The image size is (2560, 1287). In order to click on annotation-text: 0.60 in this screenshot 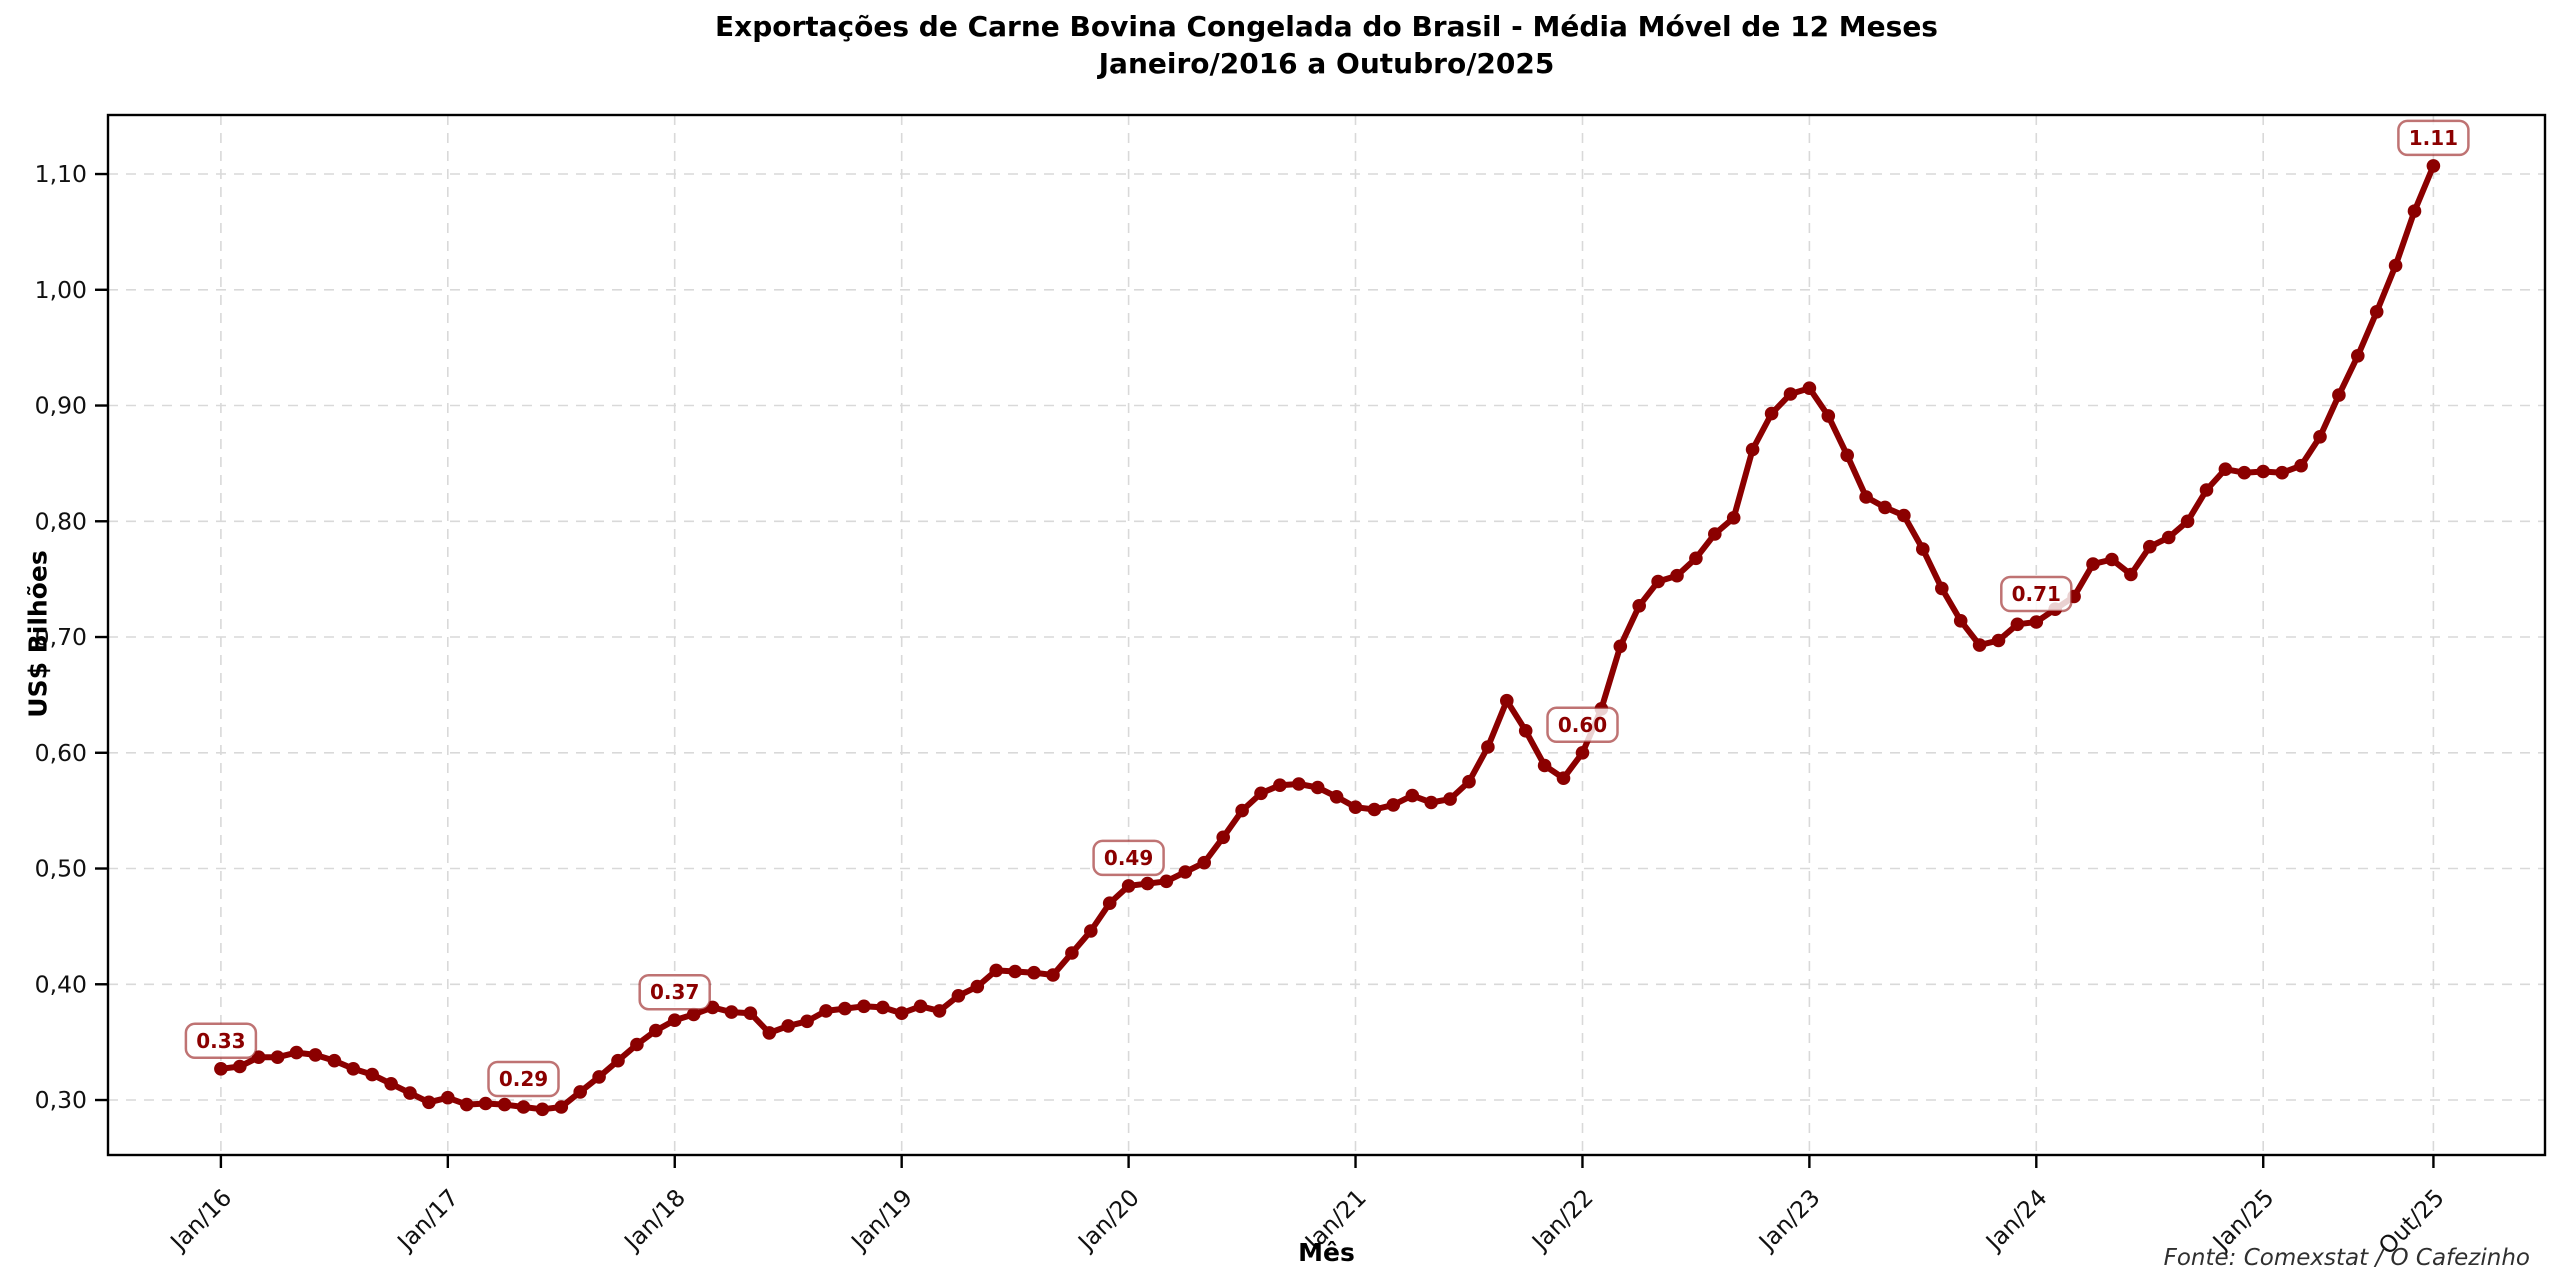, I will do `click(1582, 725)`.